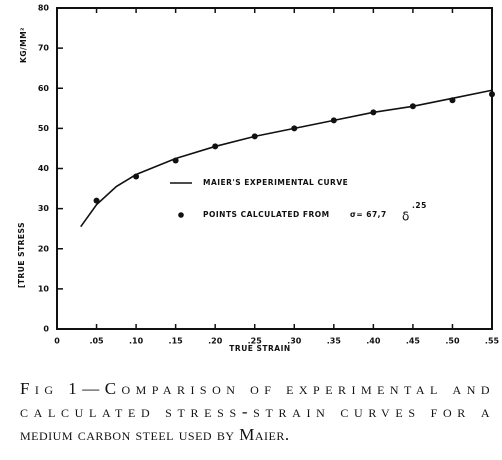 The height and width of the screenshot is (460, 502). I want to click on x-tick-label: 0, so click(57, 341).